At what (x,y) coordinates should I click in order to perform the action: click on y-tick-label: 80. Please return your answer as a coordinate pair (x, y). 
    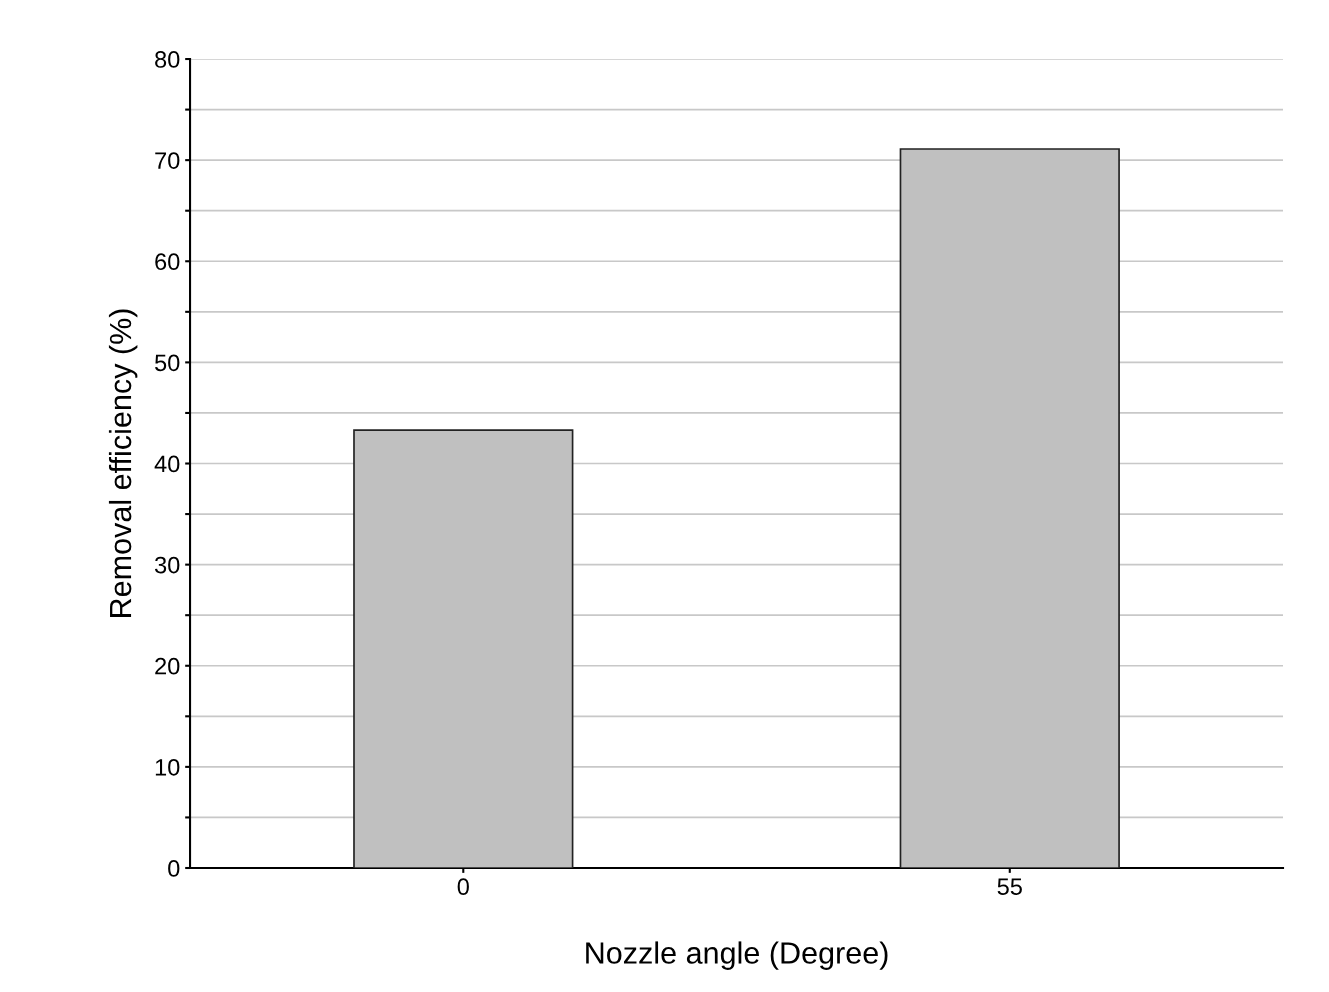
    Looking at the image, I should click on (167, 59).